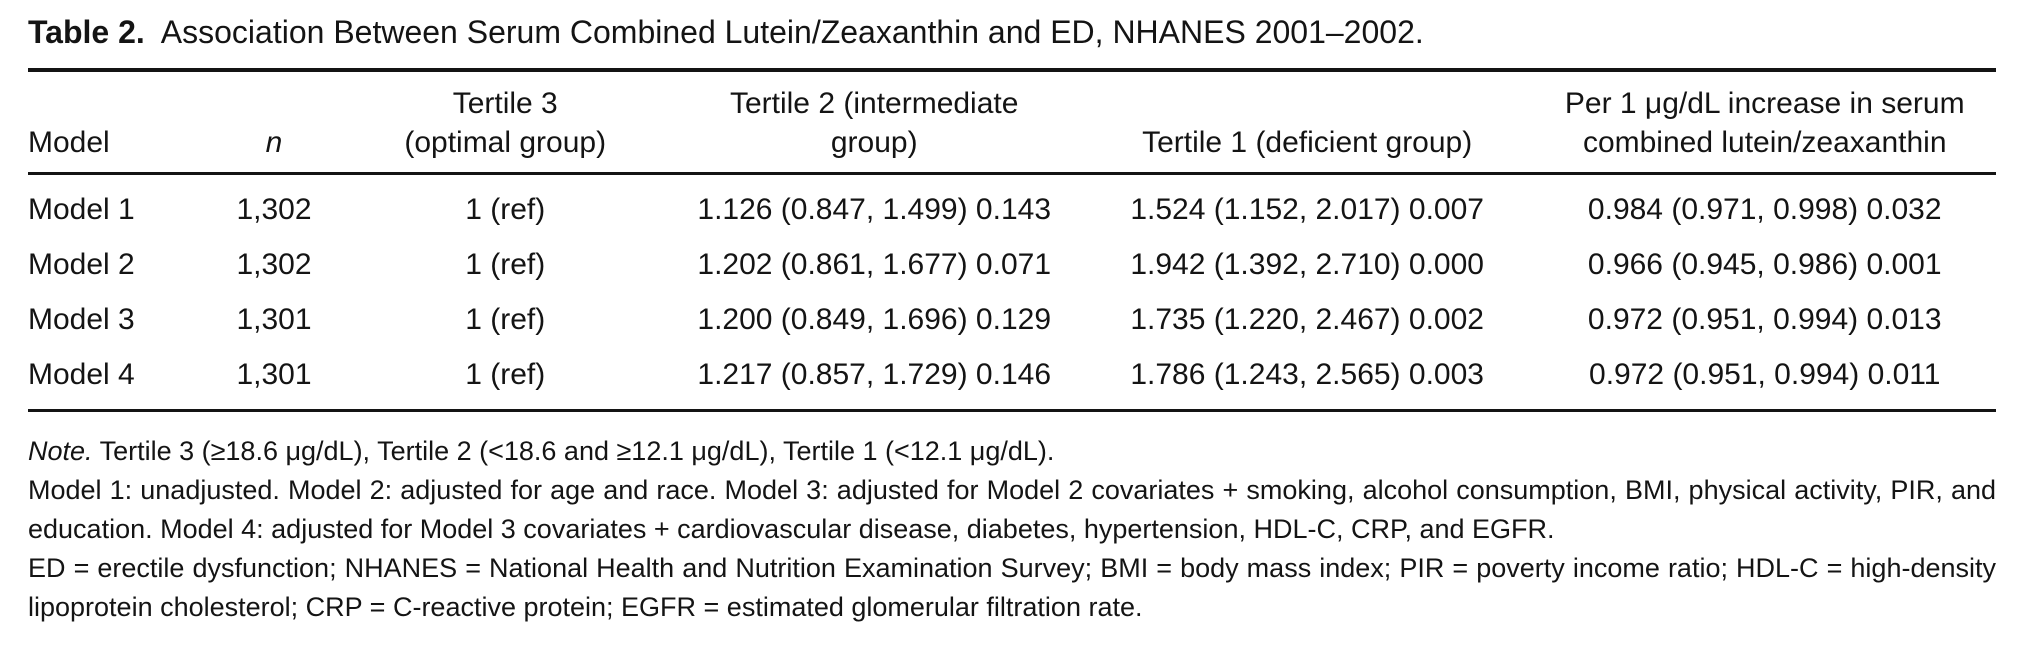 This screenshot has height=659, width=2026. I want to click on cell-per-unit: 0.972 (0.951, 0.994) 0.013, so click(1764, 319).